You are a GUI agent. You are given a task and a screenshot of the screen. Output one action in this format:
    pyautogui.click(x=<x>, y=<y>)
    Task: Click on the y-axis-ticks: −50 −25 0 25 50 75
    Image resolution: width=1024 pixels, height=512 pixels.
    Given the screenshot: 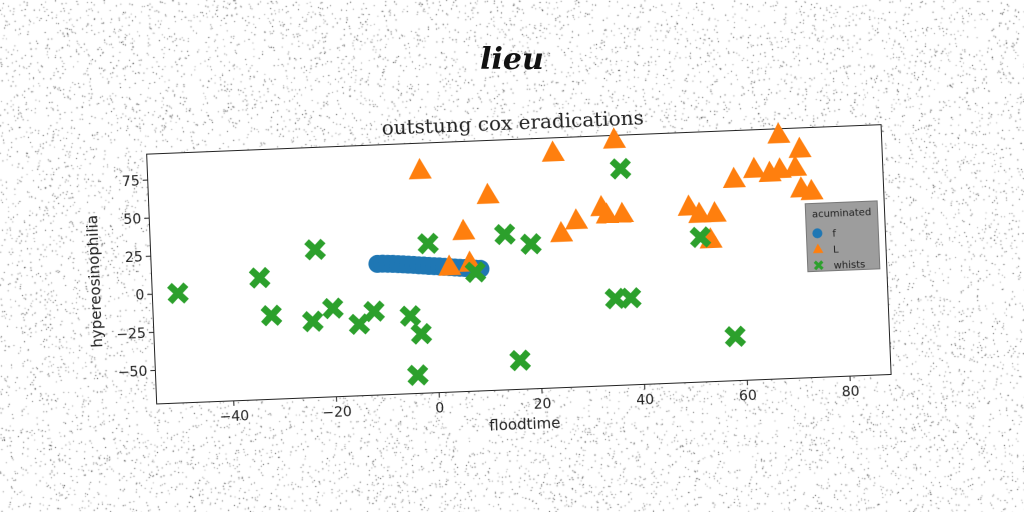 What is the action you would take?
    pyautogui.click(x=136, y=277)
    